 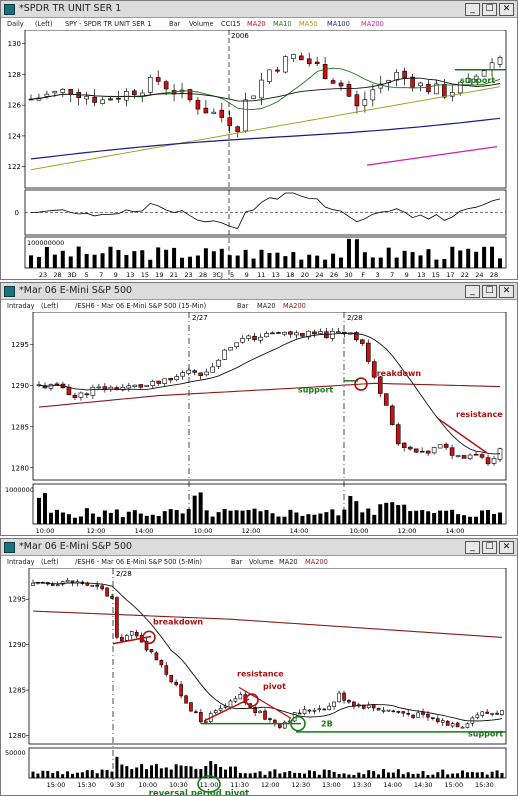 I want to click on breakdown-label: breakdown, so click(x=396, y=373).